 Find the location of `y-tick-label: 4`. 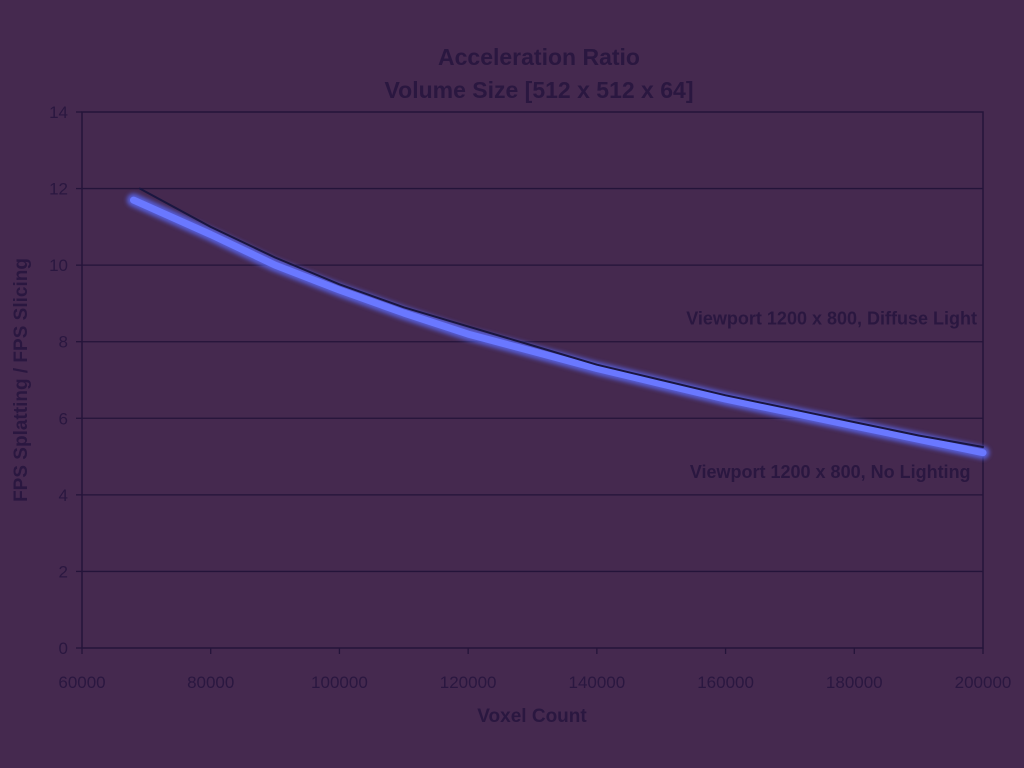

y-tick-label: 4 is located at coordinates (63, 495).